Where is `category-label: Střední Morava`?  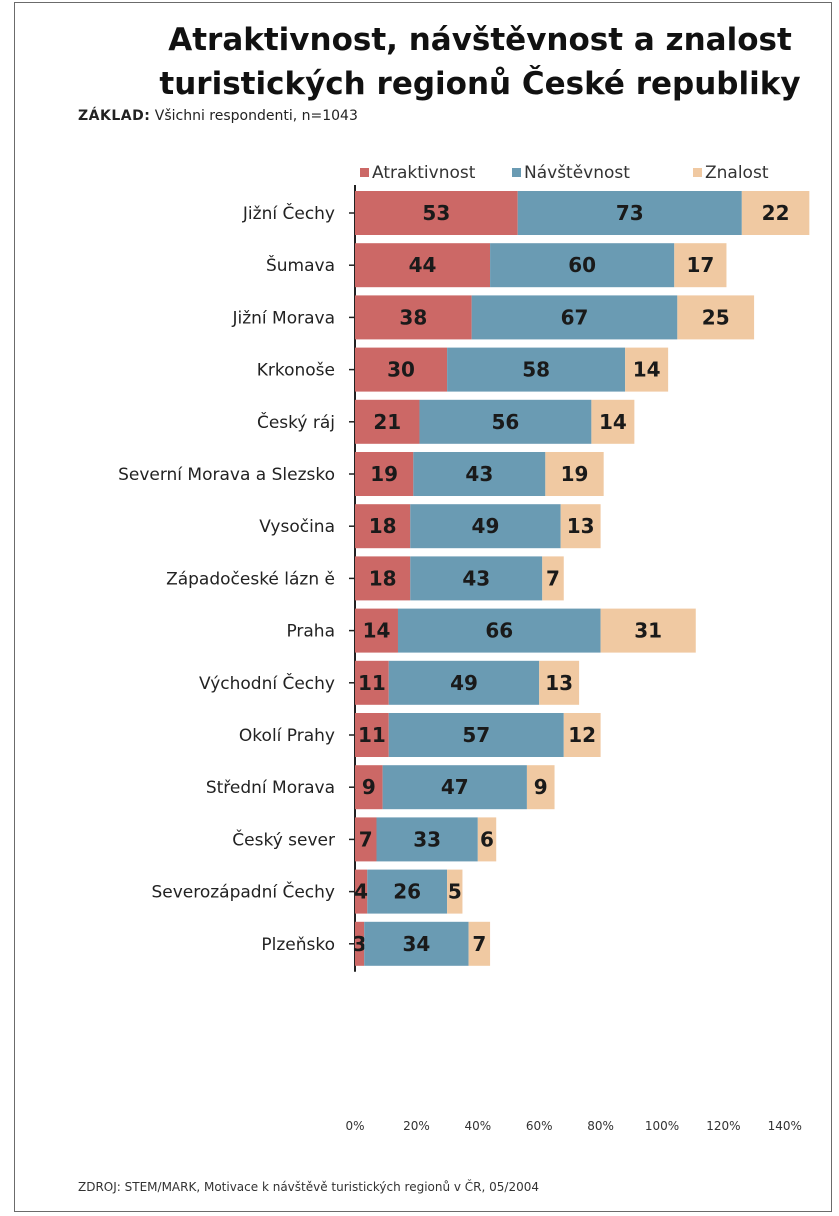
category-label: Střední Morava is located at coordinates (270, 788).